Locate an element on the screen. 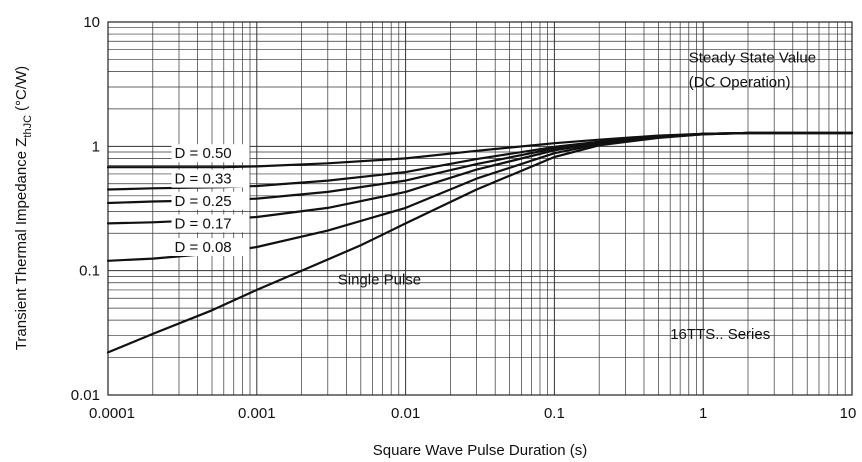 The height and width of the screenshot is (462, 862). series-labels: D = 0.50 D = 0.33 D = 0.25 D = 0.17 D = 0.08 is located at coordinates (210, 200).